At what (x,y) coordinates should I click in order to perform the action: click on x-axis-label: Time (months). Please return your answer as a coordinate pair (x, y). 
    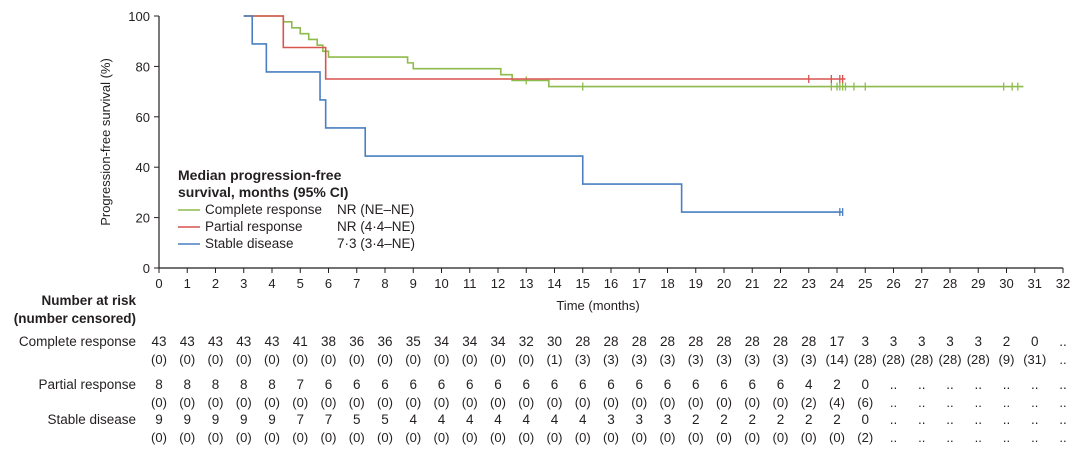
    Looking at the image, I should click on (597, 305).